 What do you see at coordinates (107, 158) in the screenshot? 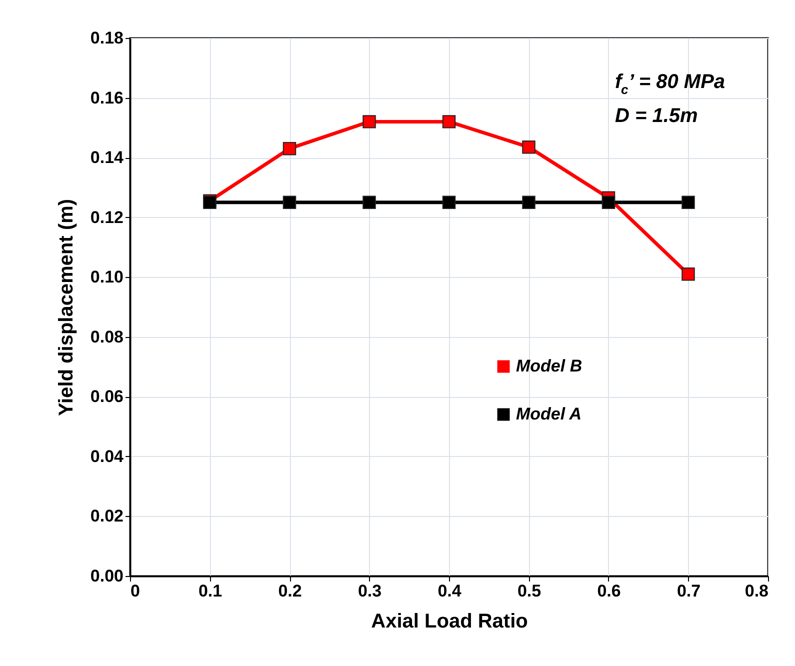
I see `y-tick-label: 0.14` at bounding box center [107, 158].